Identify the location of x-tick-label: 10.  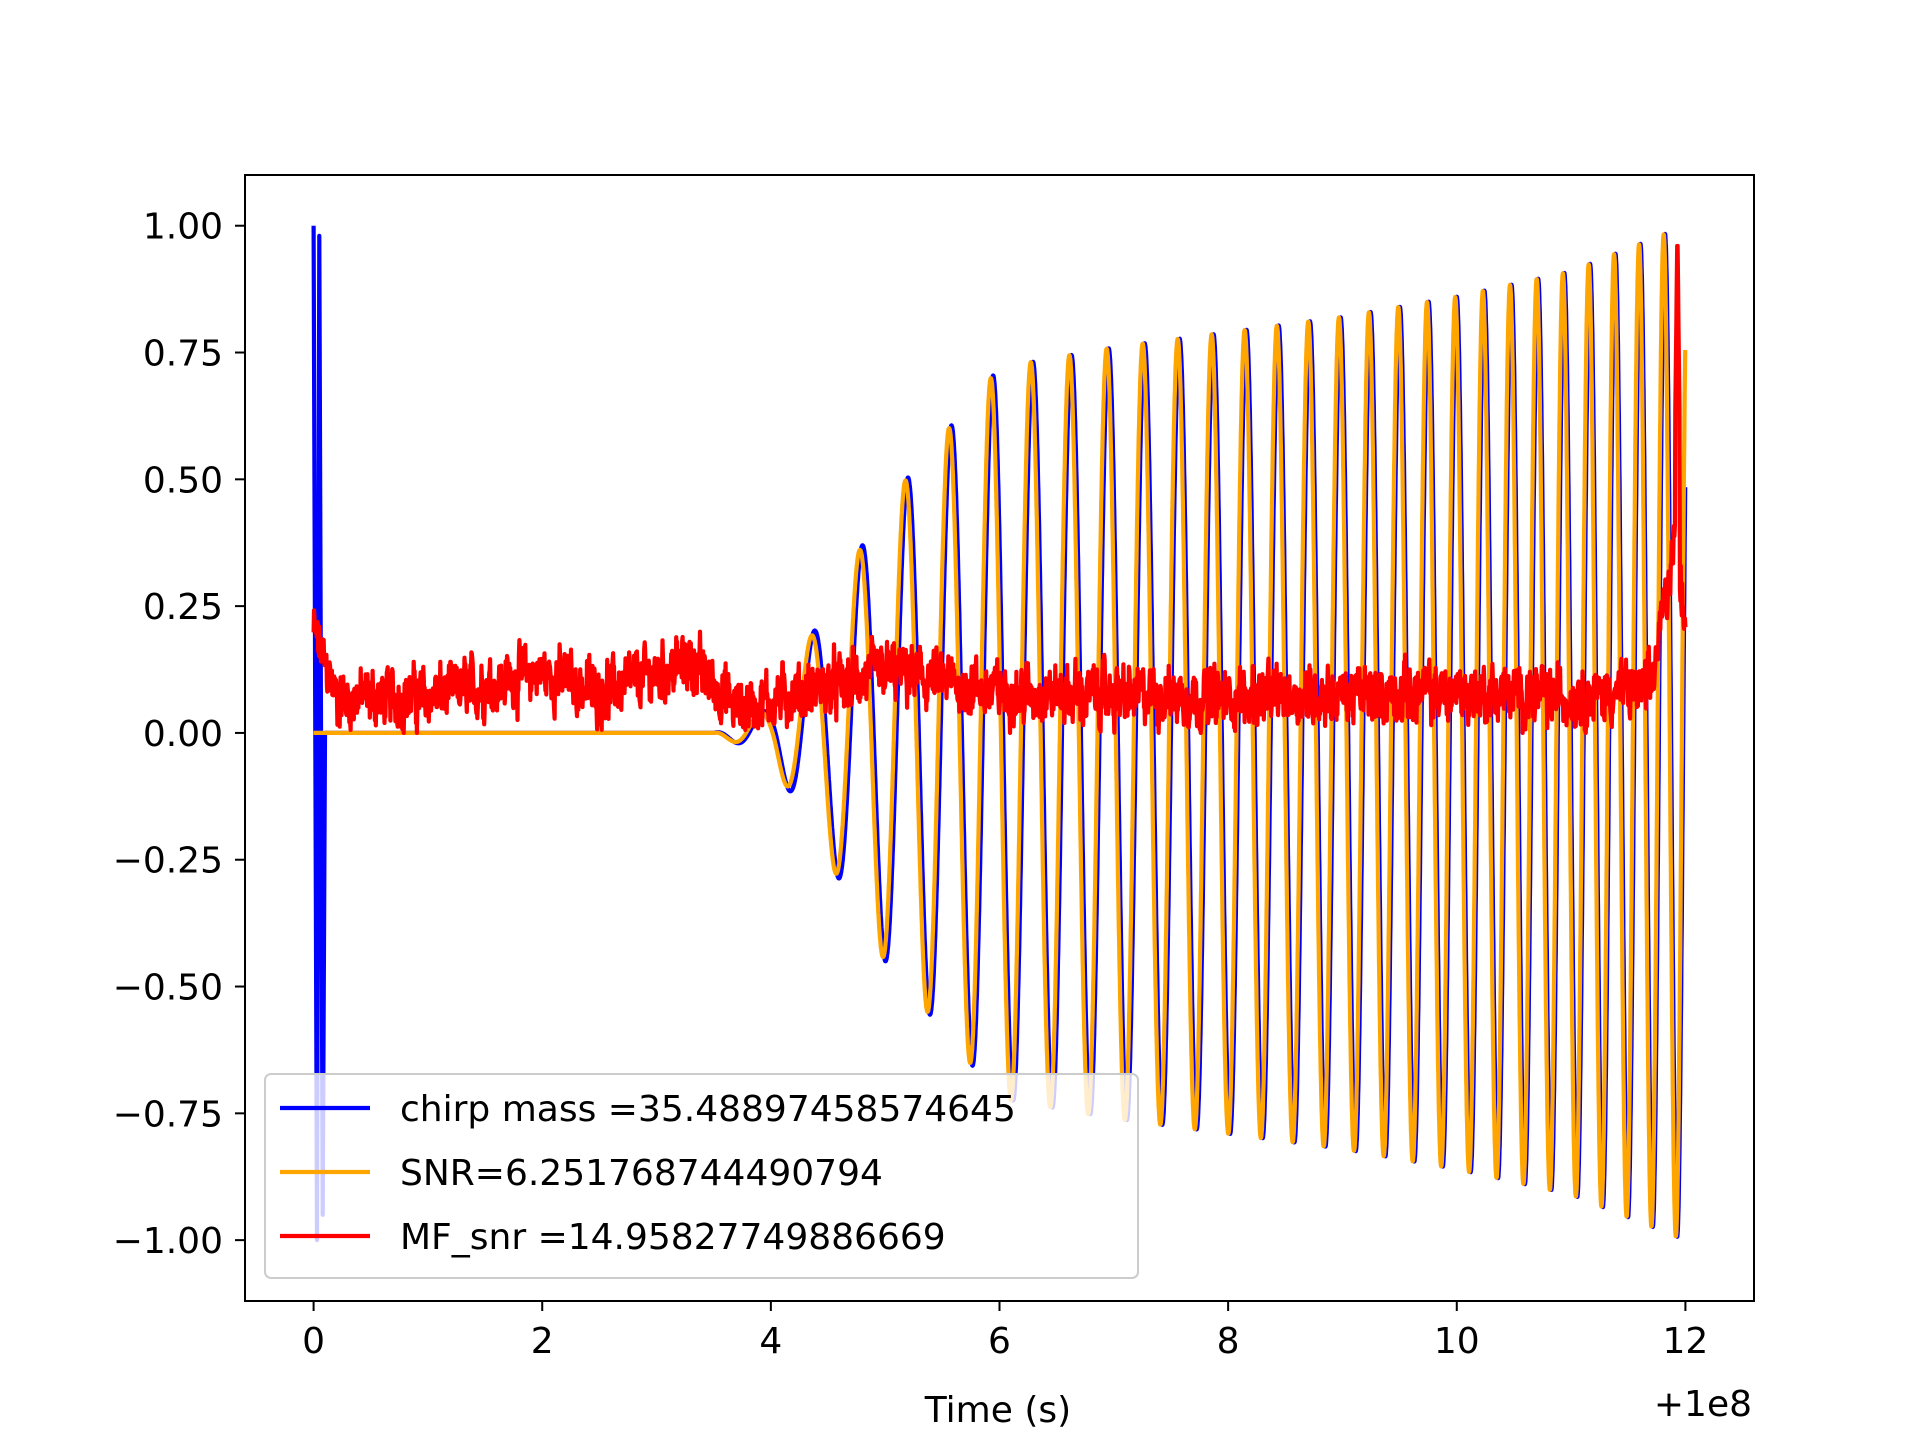
(1457, 1341).